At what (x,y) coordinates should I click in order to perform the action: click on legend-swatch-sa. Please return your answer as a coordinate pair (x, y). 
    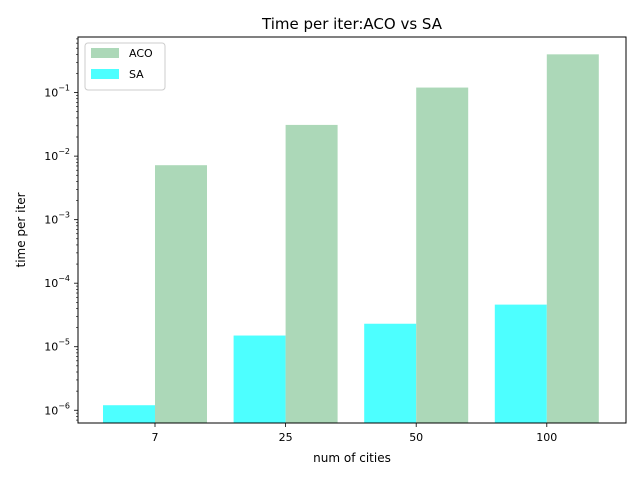
    Looking at the image, I should click on (105, 74).